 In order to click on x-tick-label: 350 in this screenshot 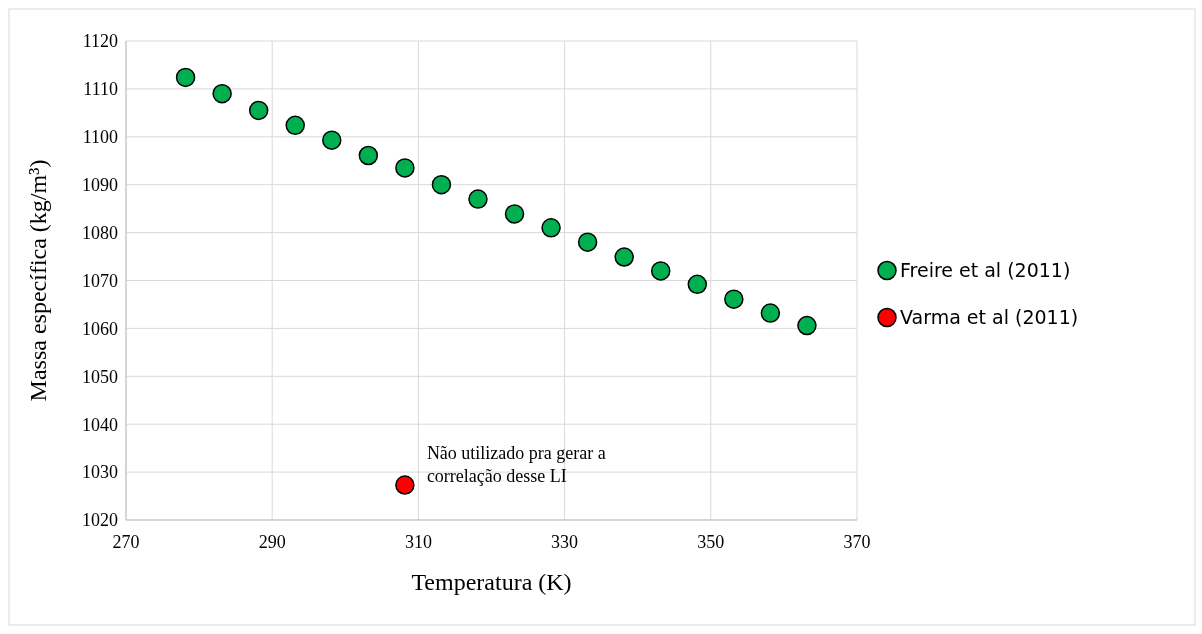, I will do `click(711, 542)`.